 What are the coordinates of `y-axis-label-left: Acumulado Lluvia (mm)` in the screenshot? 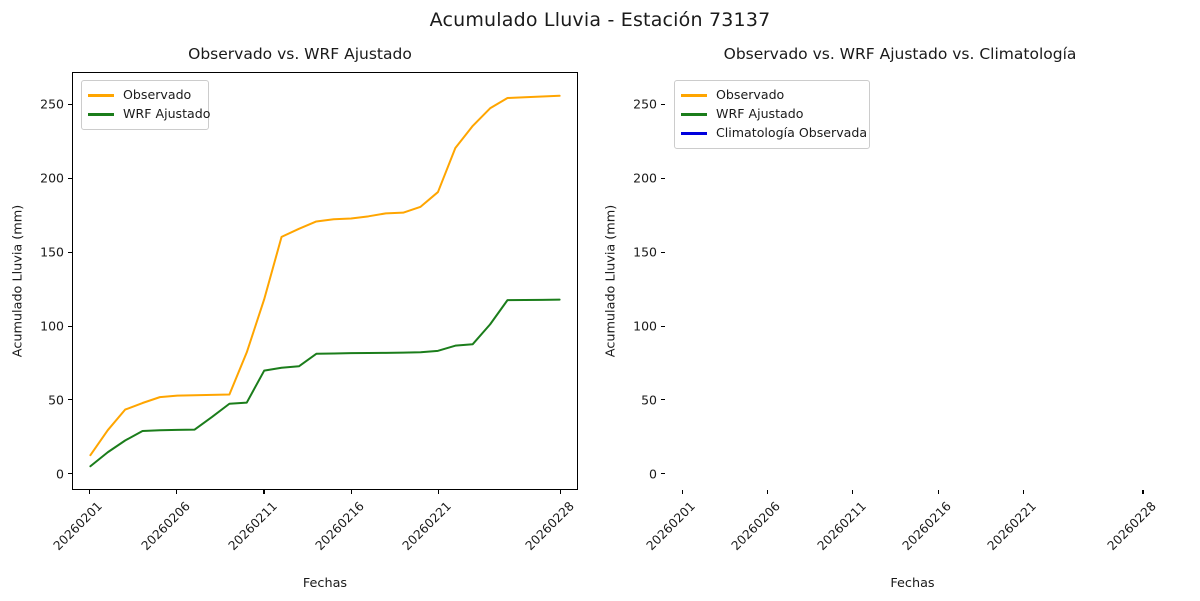 It's located at (18, 281).